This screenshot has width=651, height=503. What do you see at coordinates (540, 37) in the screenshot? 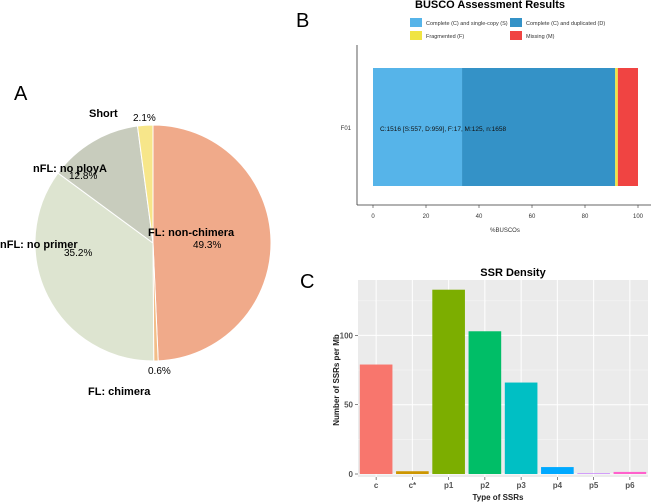
I see `busco-legend-label: Missing (M)` at bounding box center [540, 37].